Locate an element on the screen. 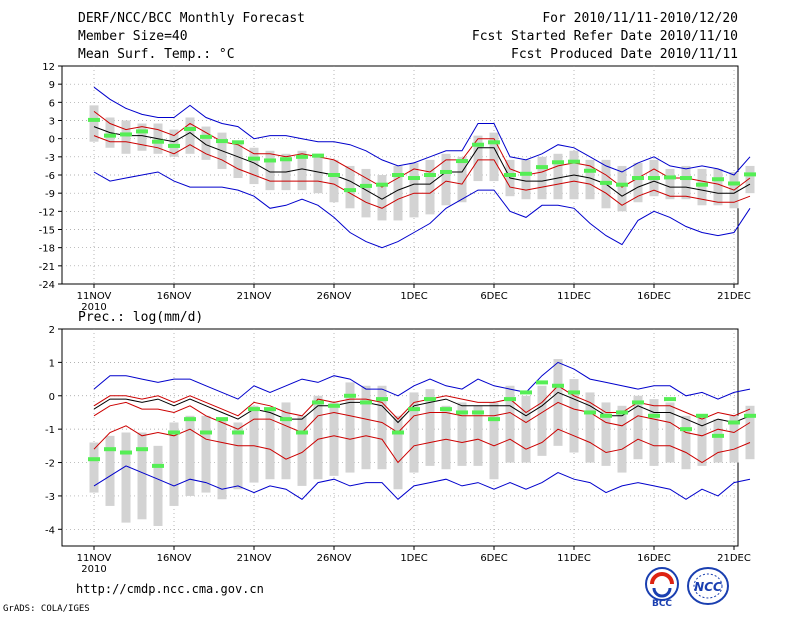 The width and height of the screenshot is (800, 618). prec-x-tick-label: 11DEC is located at coordinates (574, 558).